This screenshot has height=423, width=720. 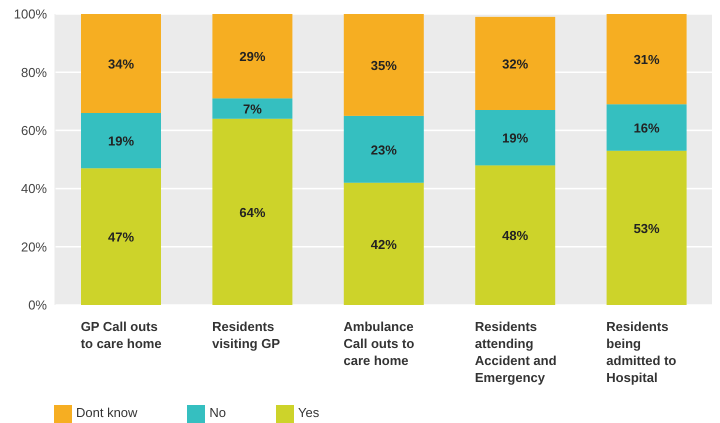 I want to click on data-label: 42%, so click(x=384, y=244).